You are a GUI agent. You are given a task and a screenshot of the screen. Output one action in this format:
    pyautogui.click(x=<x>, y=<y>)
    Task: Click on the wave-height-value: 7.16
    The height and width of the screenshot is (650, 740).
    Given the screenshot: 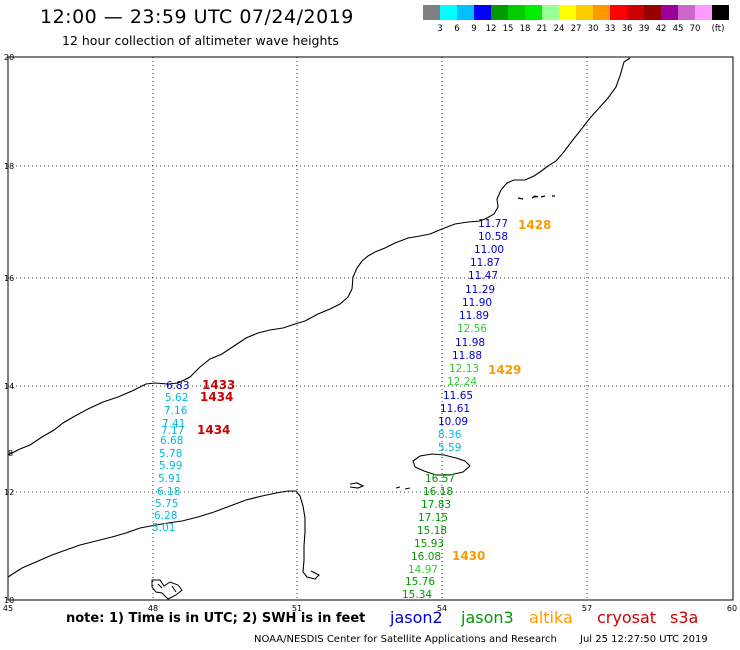 What is the action you would take?
    pyautogui.click(x=176, y=411)
    